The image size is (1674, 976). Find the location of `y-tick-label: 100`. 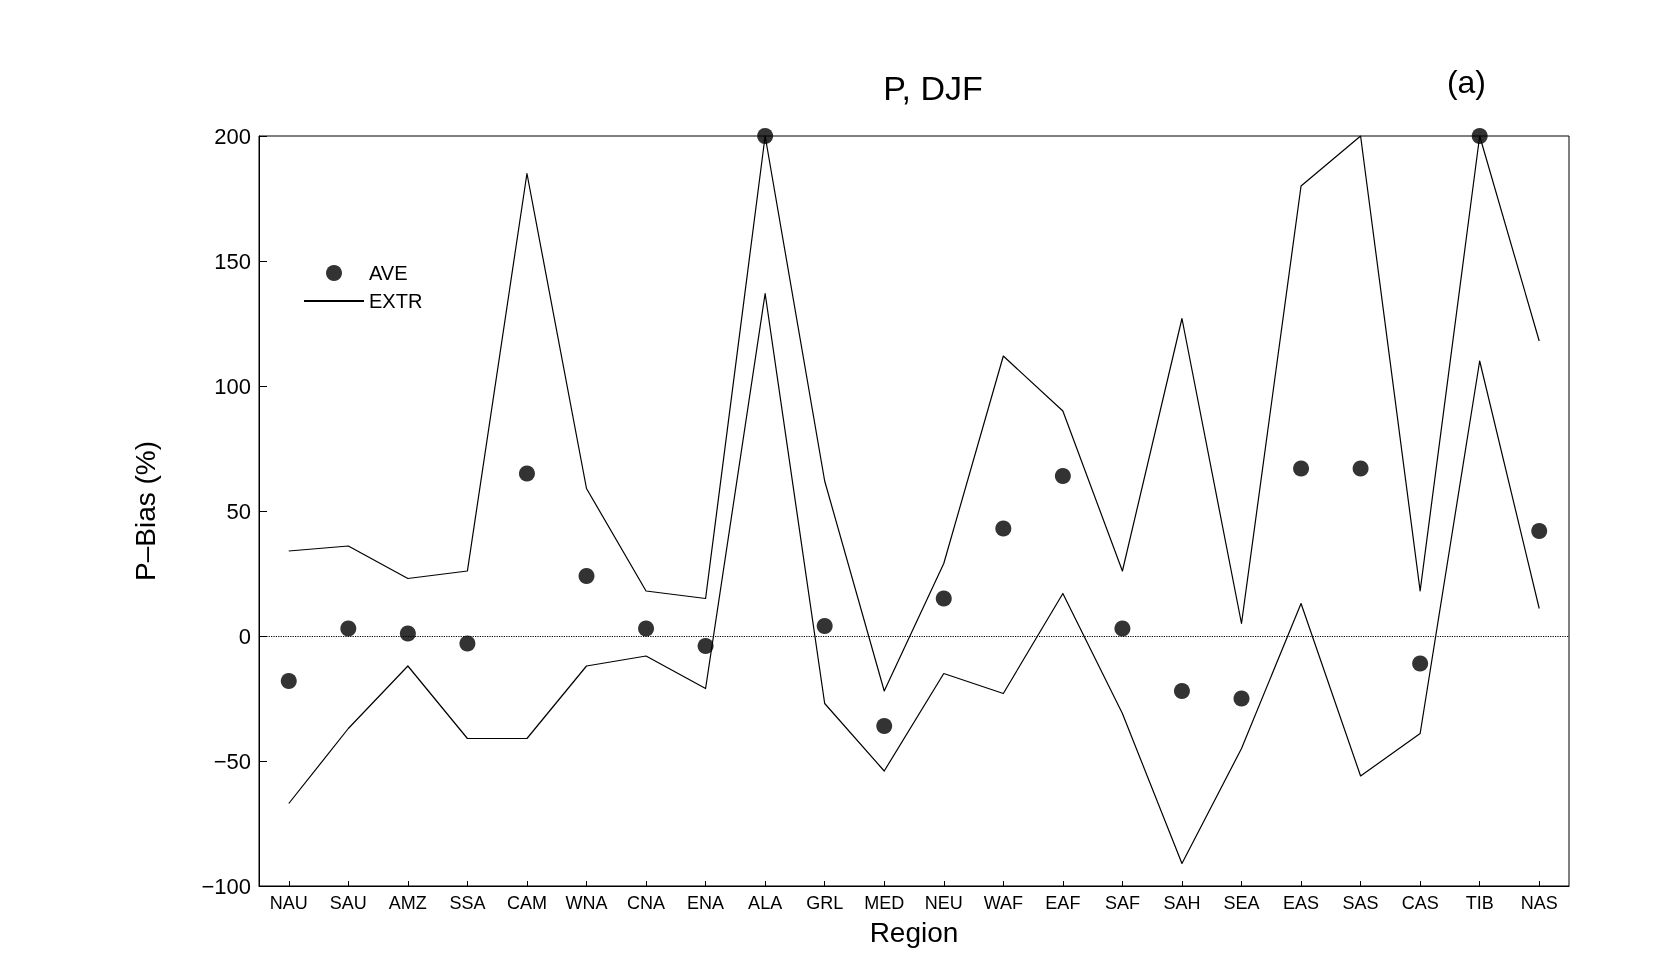

y-tick-label: 100 is located at coordinates (232, 386).